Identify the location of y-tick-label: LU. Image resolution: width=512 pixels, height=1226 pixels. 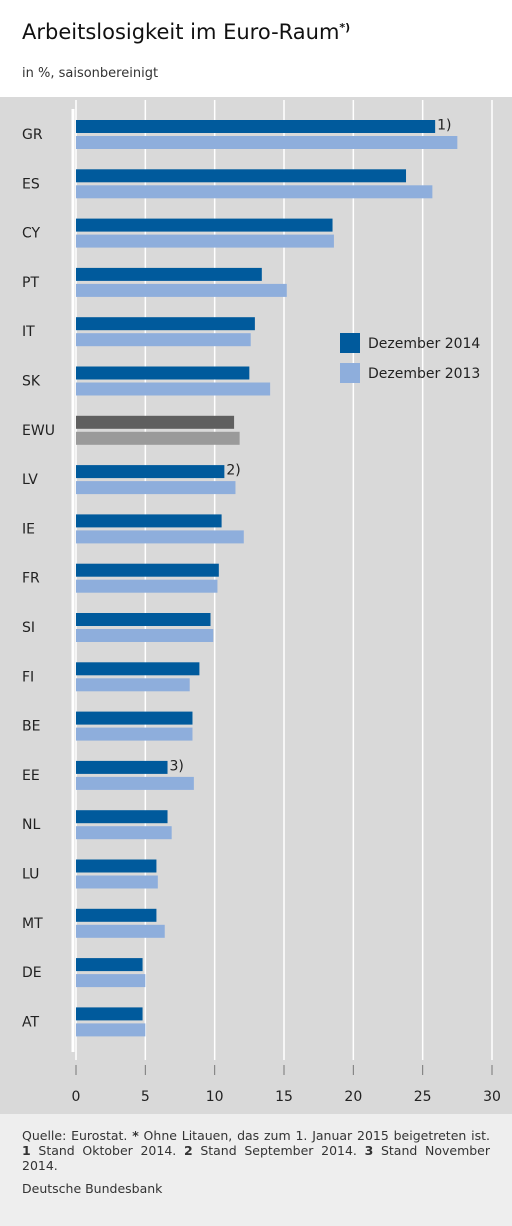
(30, 875).